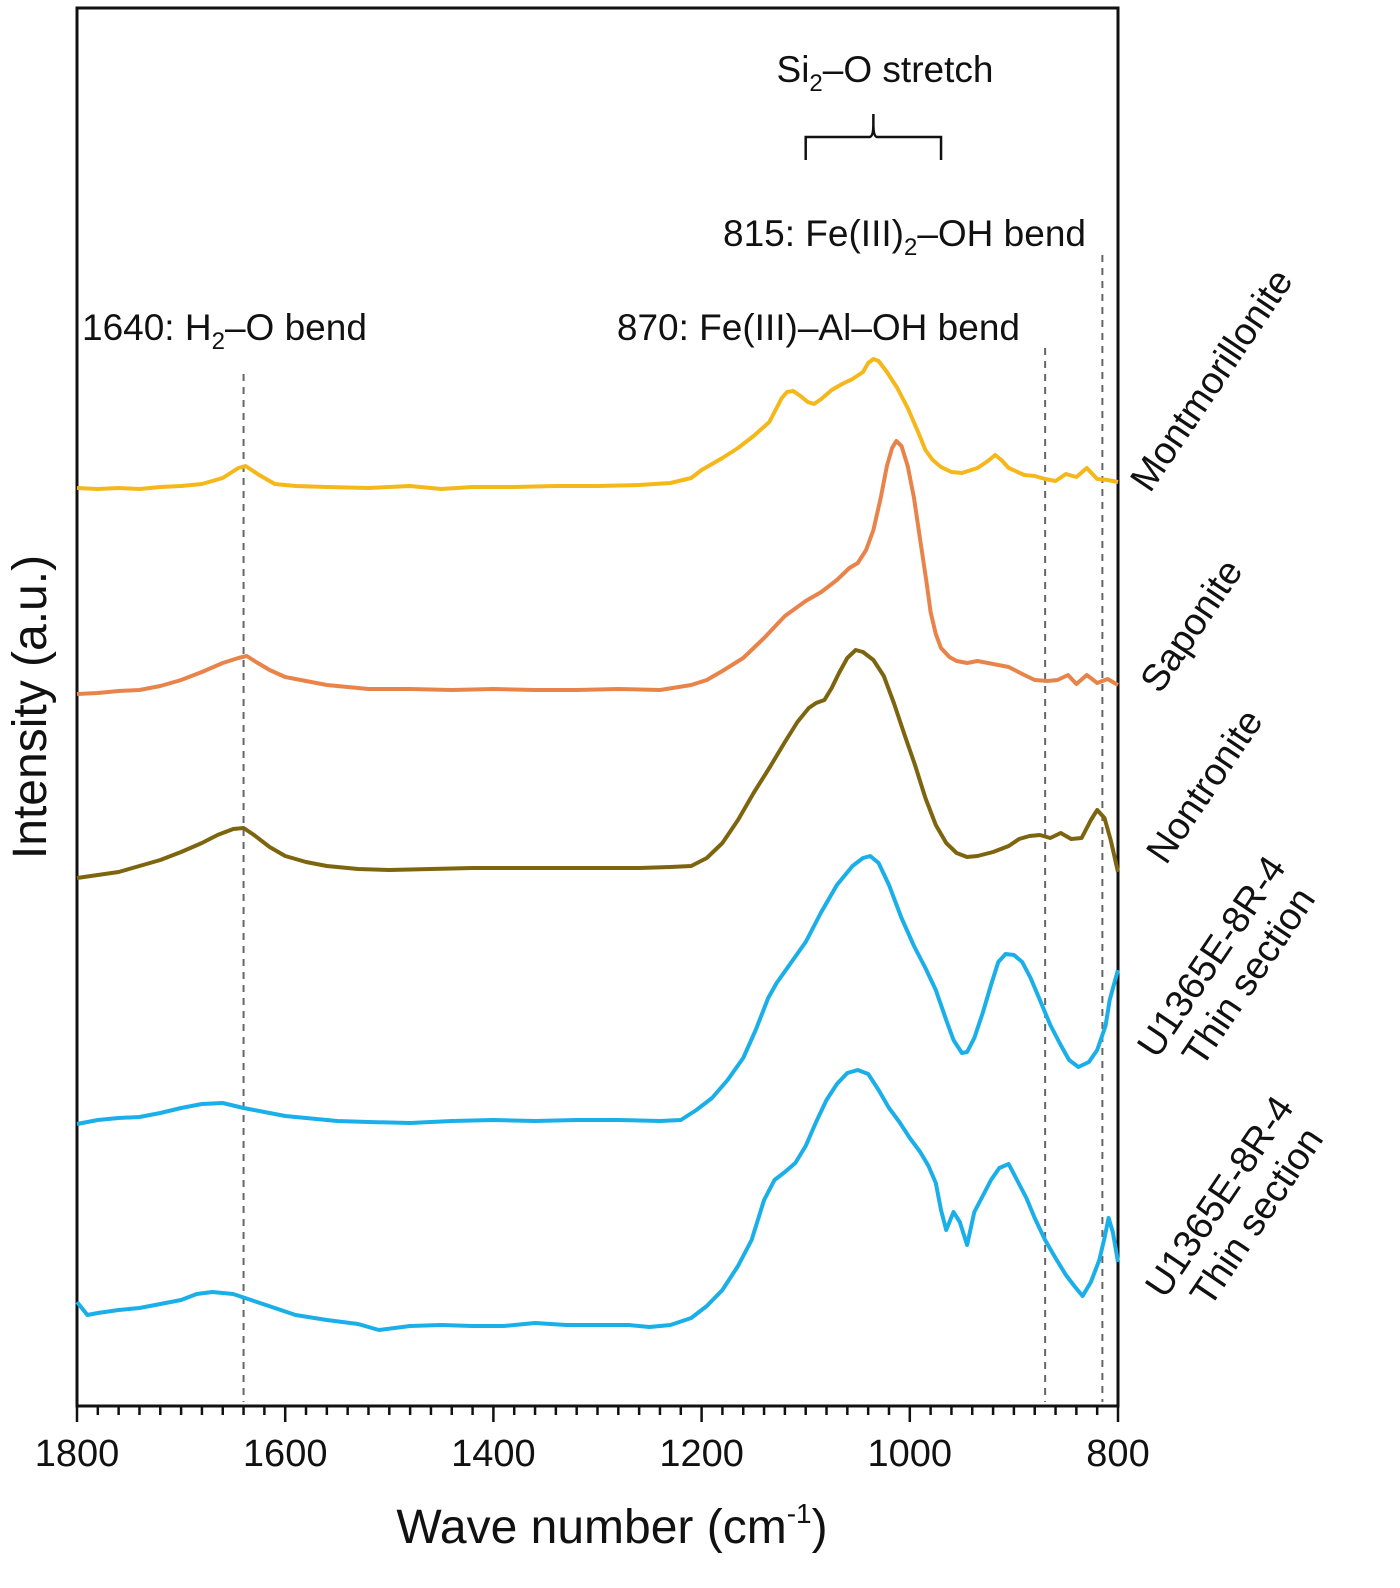 The width and height of the screenshot is (1400, 1588). I want to click on annotation-1640-h2o-bend: 1640: H2–O bend, so click(224, 331).